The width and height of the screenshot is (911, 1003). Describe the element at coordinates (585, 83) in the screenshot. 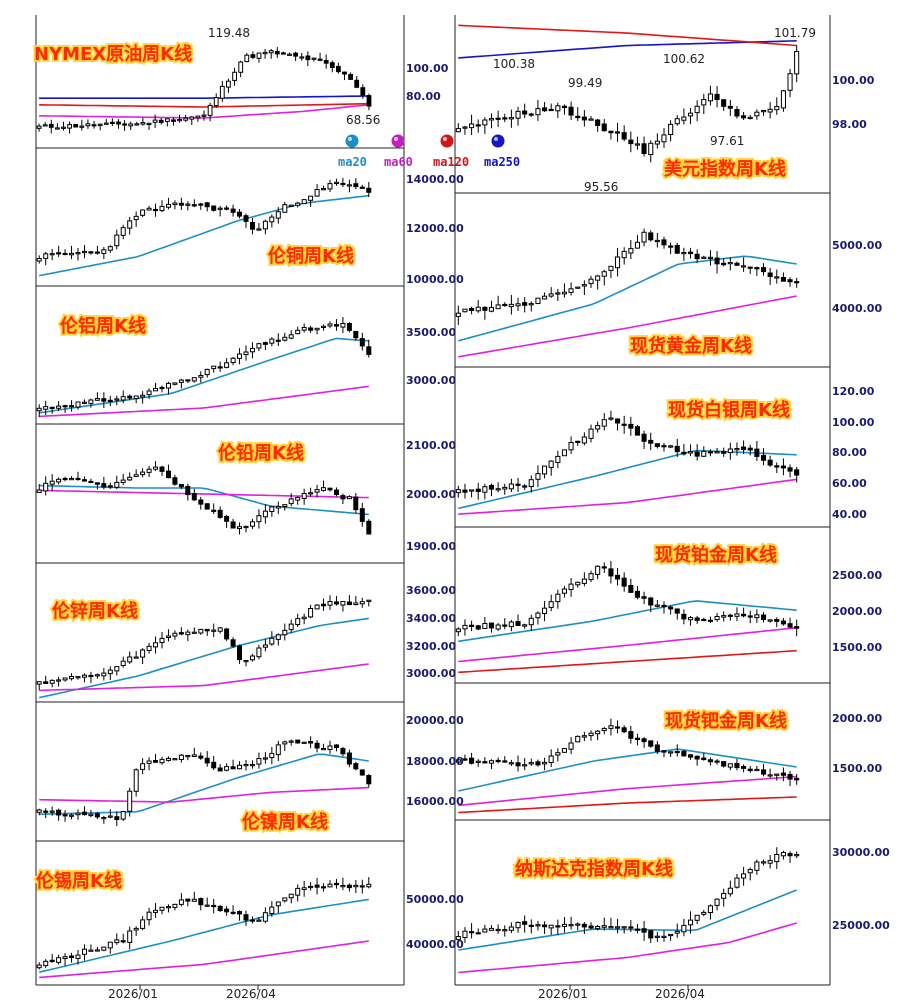

I see `annotation-dollar-99-49: 99.49` at that location.